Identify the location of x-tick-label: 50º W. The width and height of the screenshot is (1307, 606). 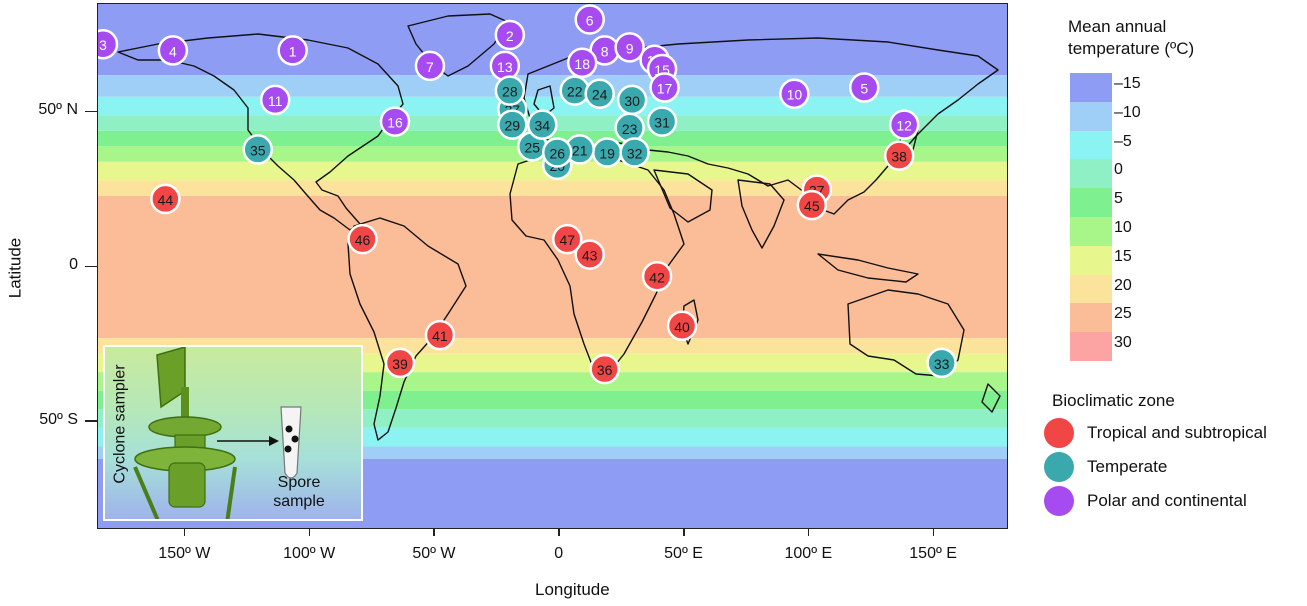
(434, 553).